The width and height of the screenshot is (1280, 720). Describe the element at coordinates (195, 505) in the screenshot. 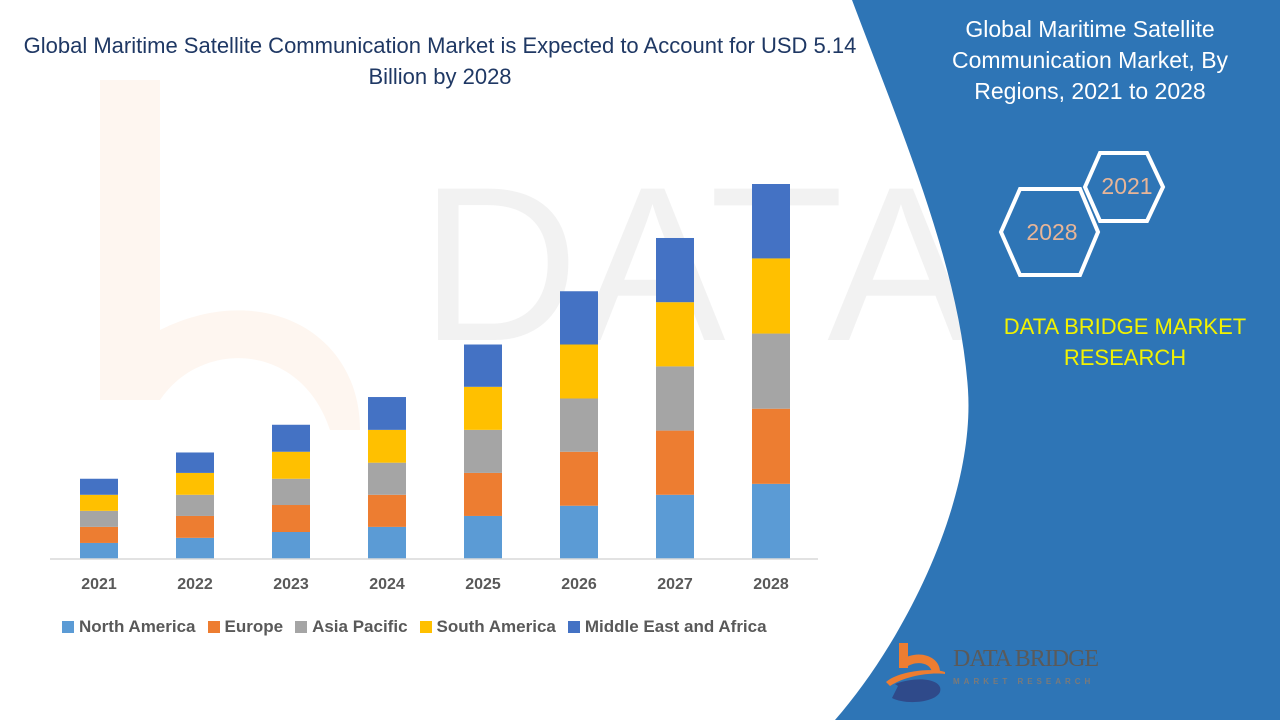

I see `bar-segment-2022-asia-pacific` at that location.